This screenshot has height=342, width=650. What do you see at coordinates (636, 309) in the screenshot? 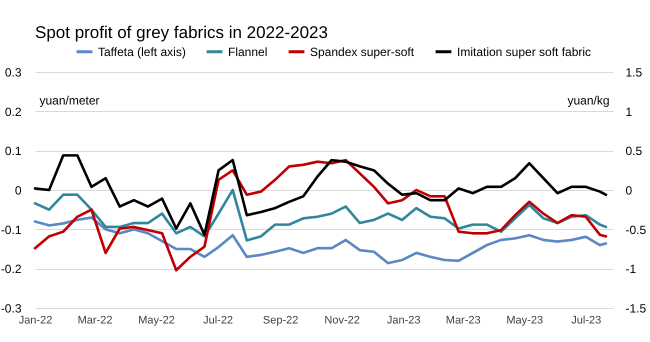
I see `y2-tick-label: -1.5` at bounding box center [636, 309].